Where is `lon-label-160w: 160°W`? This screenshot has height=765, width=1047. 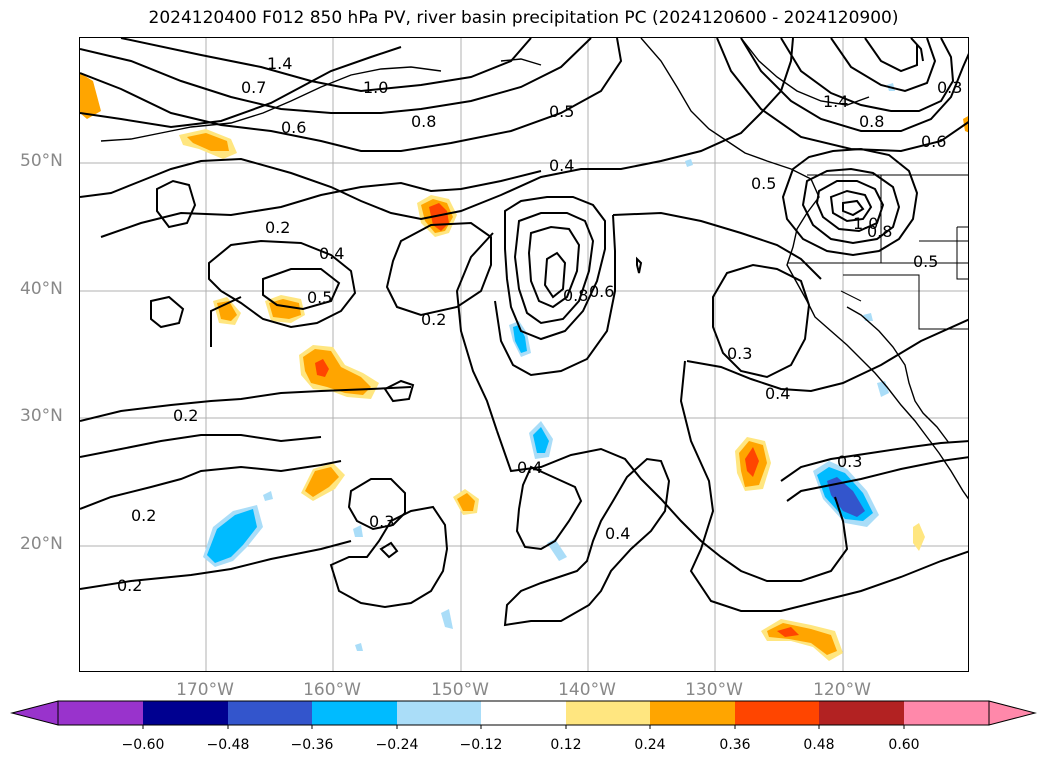
lon-label-160w: 160°W is located at coordinates (332, 690).